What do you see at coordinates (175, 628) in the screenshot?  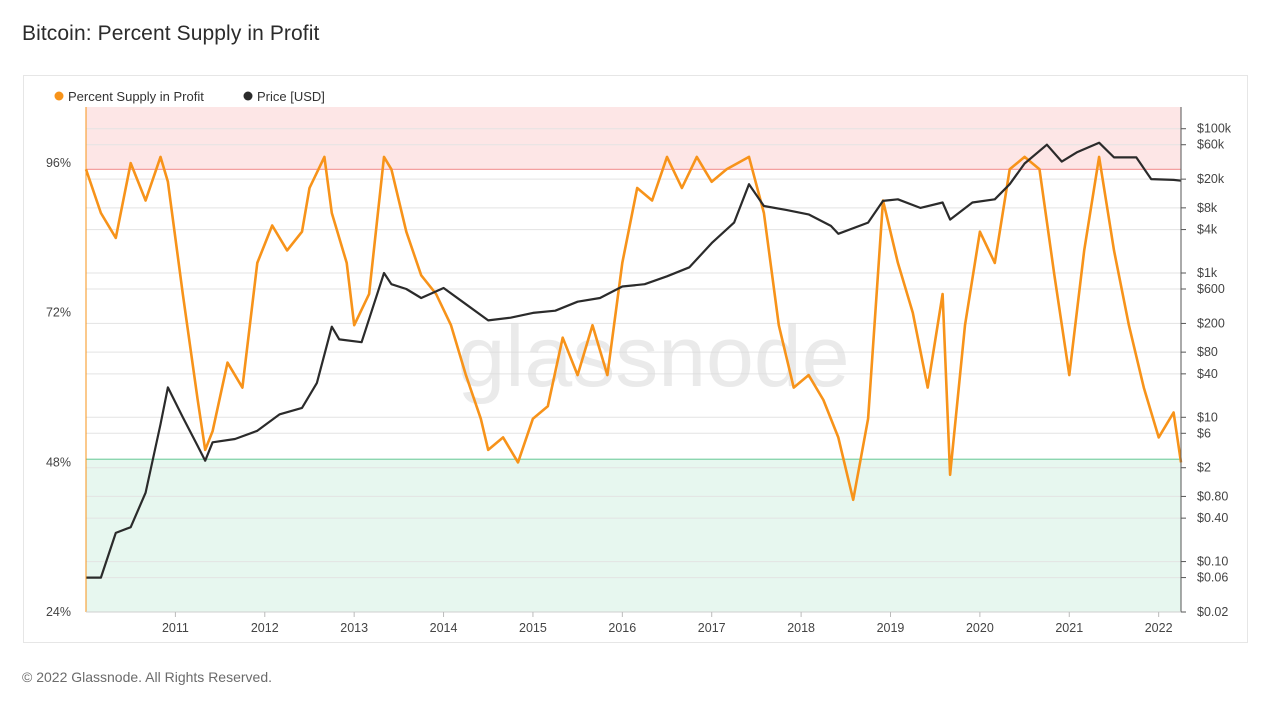 I see `x-axis-tick-label: 2011` at bounding box center [175, 628].